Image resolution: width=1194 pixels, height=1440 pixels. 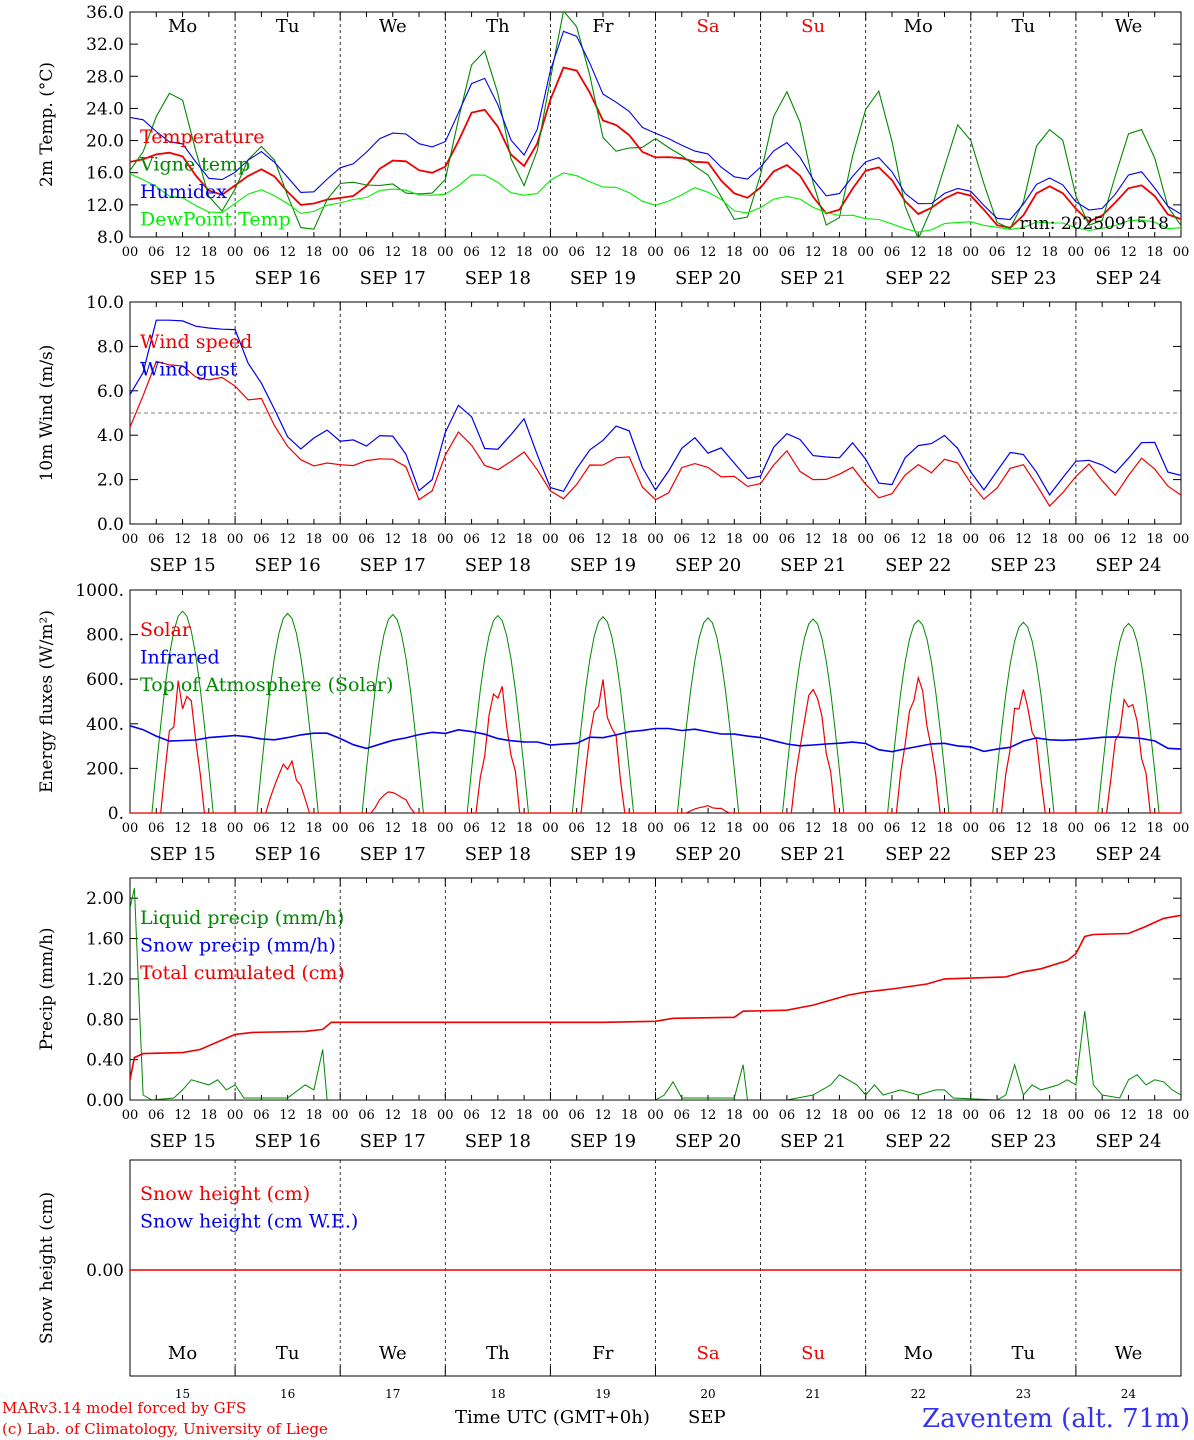 What do you see at coordinates (242, 918) in the screenshot?
I see `legend-entry: Liquid precip (mm/h)` at bounding box center [242, 918].